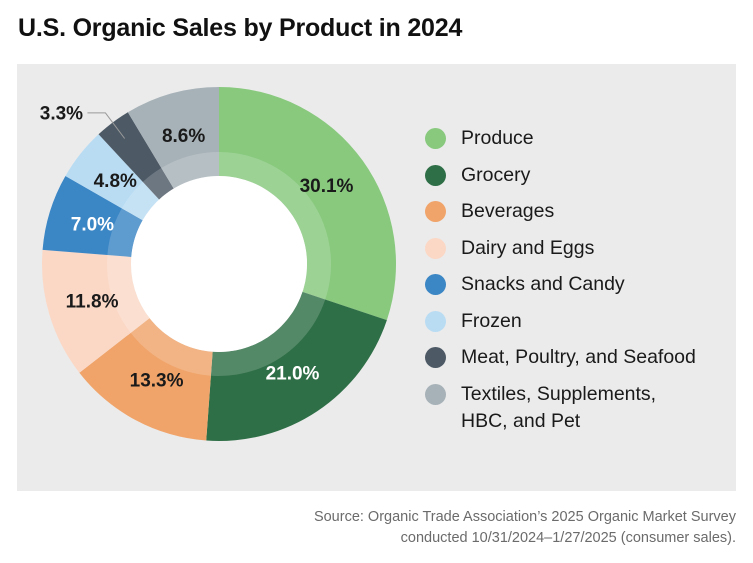  Describe the element at coordinates (240, 28) in the screenshot. I see `chart-title: U.S. Organic Sales by Product in 2024` at that location.